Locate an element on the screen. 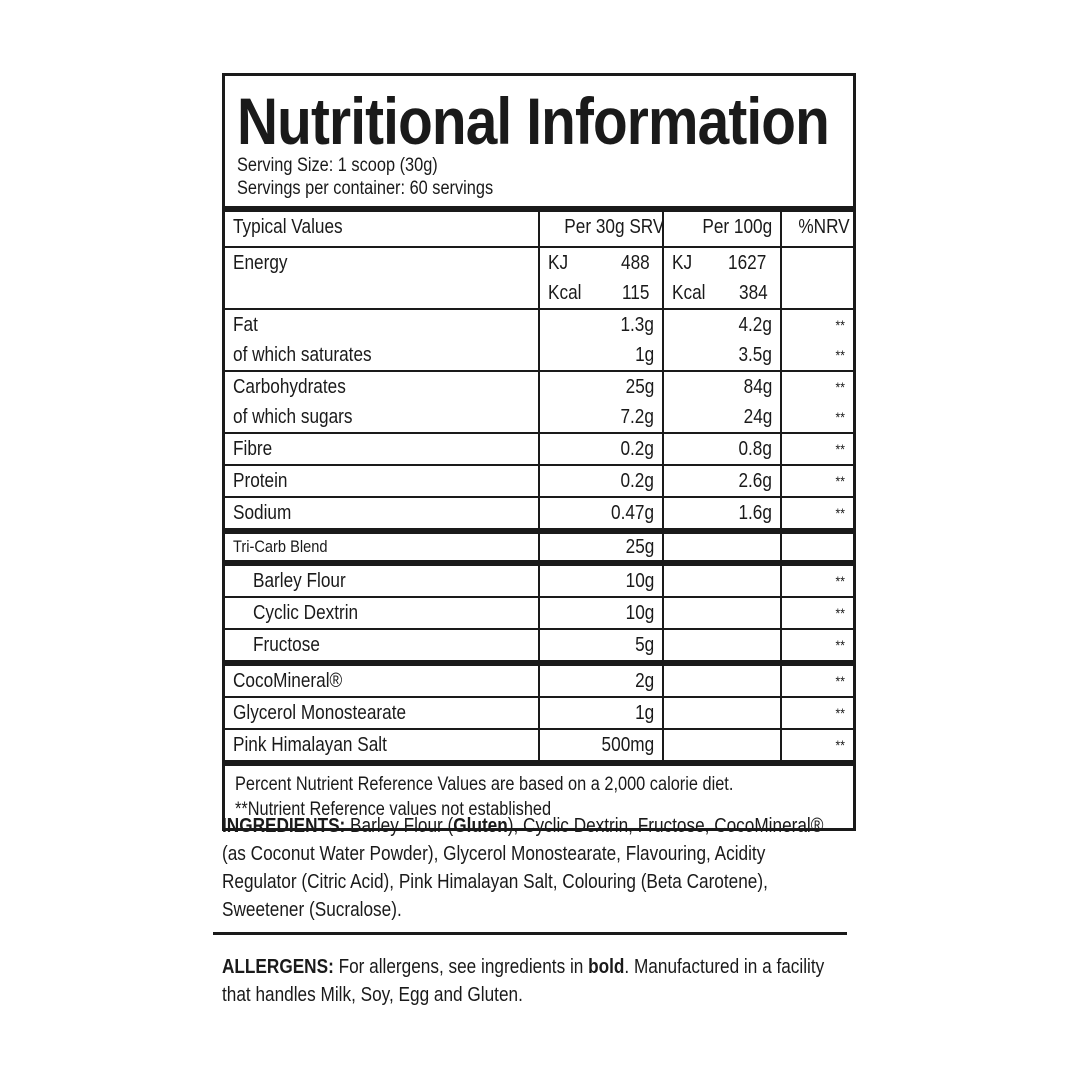 Image resolution: width=1080 pixels, height=1080 pixels. nutrient-per100: 0.8g is located at coordinates (755, 449).